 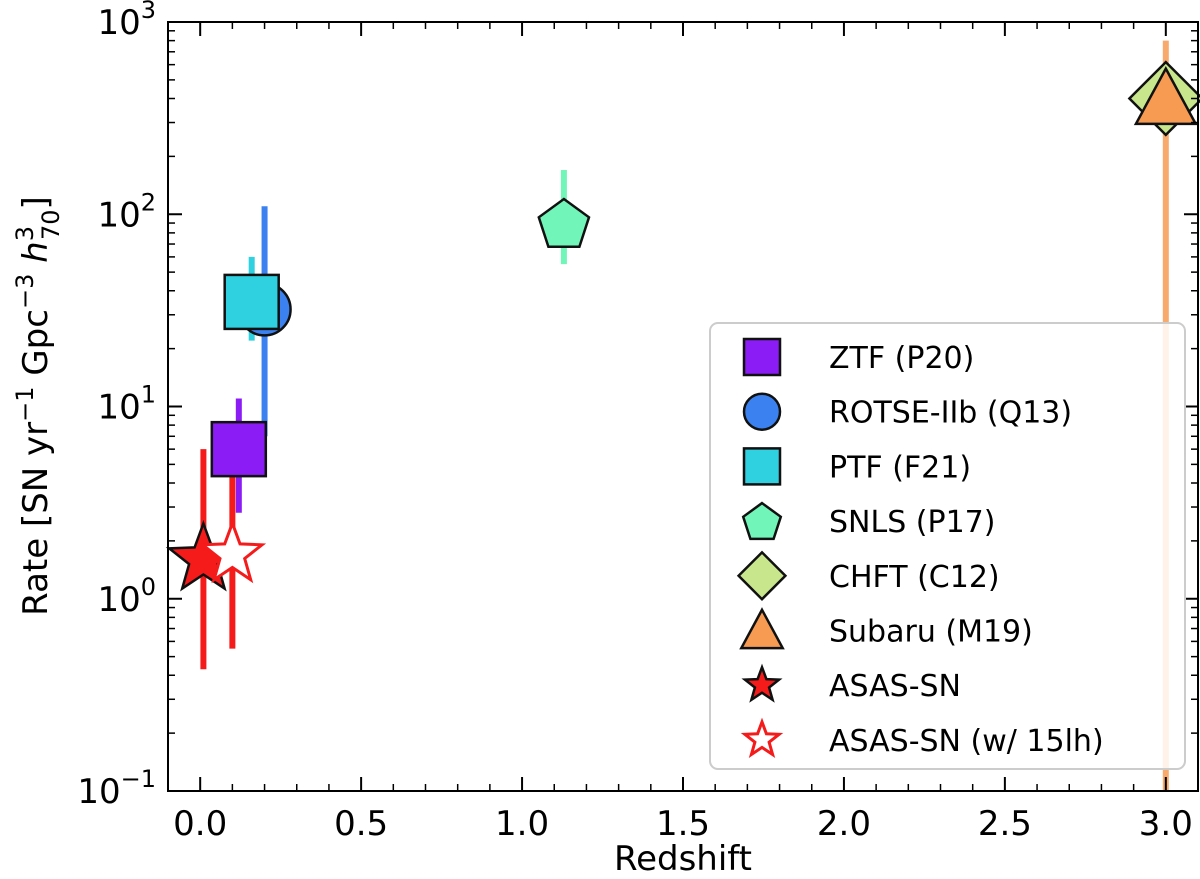 I want to click on x-tick-label: 0.0, so click(x=200, y=824).